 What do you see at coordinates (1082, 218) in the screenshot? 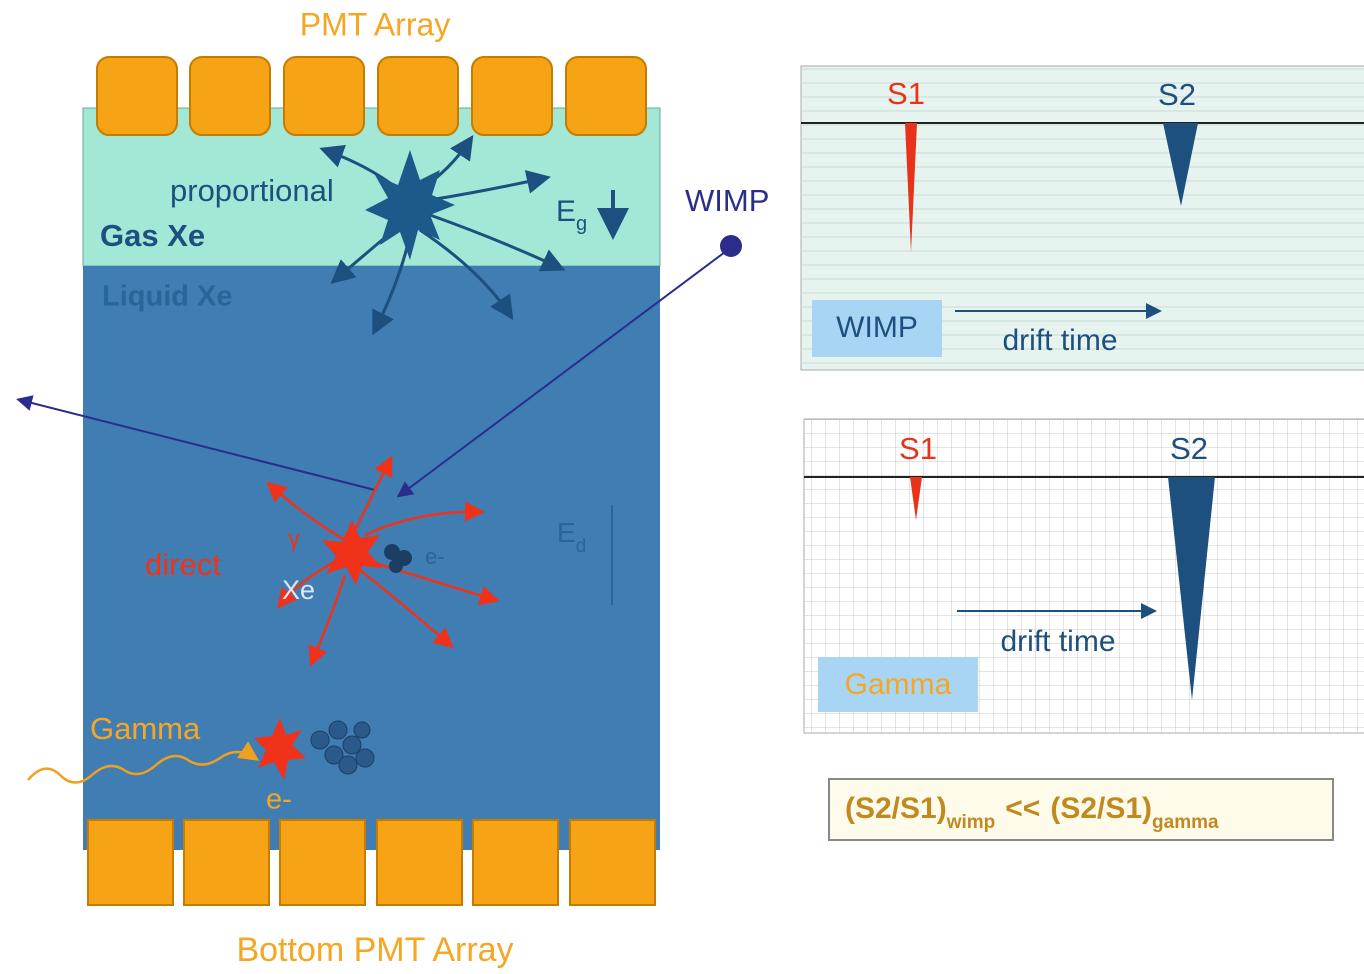
I see `wimp-panel: S1 S2 WIMP drift time` at bounding box center [1082, 218].